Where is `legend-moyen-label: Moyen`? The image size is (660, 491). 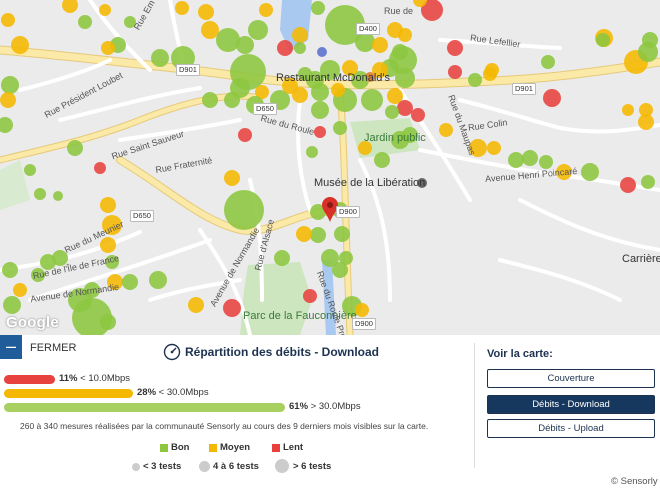
legend-moyen-label: Moyen is located at coordinates (235, 447).